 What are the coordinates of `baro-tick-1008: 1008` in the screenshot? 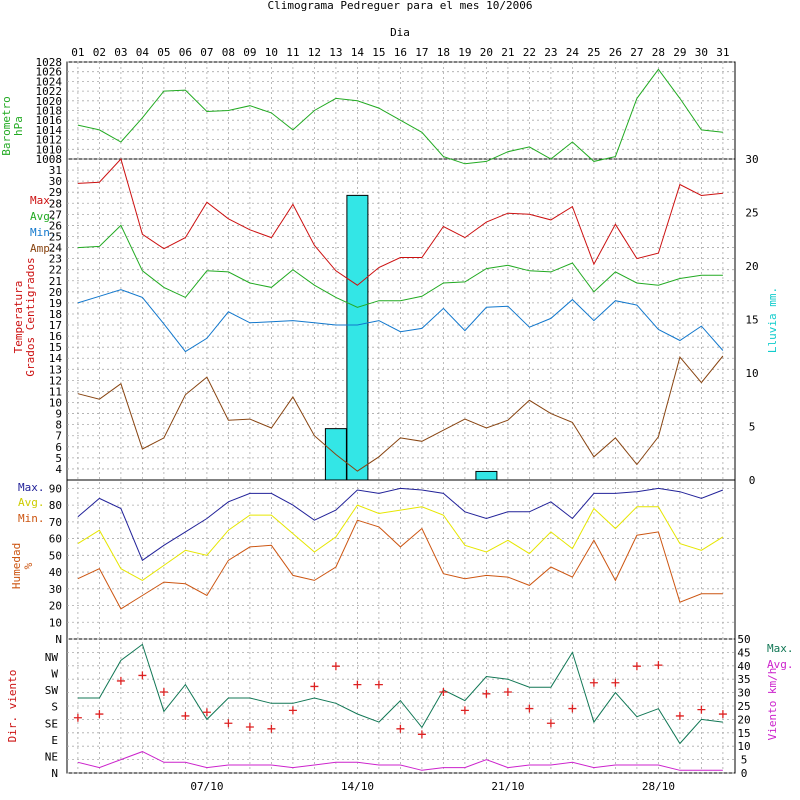 It's located at (49, 159).